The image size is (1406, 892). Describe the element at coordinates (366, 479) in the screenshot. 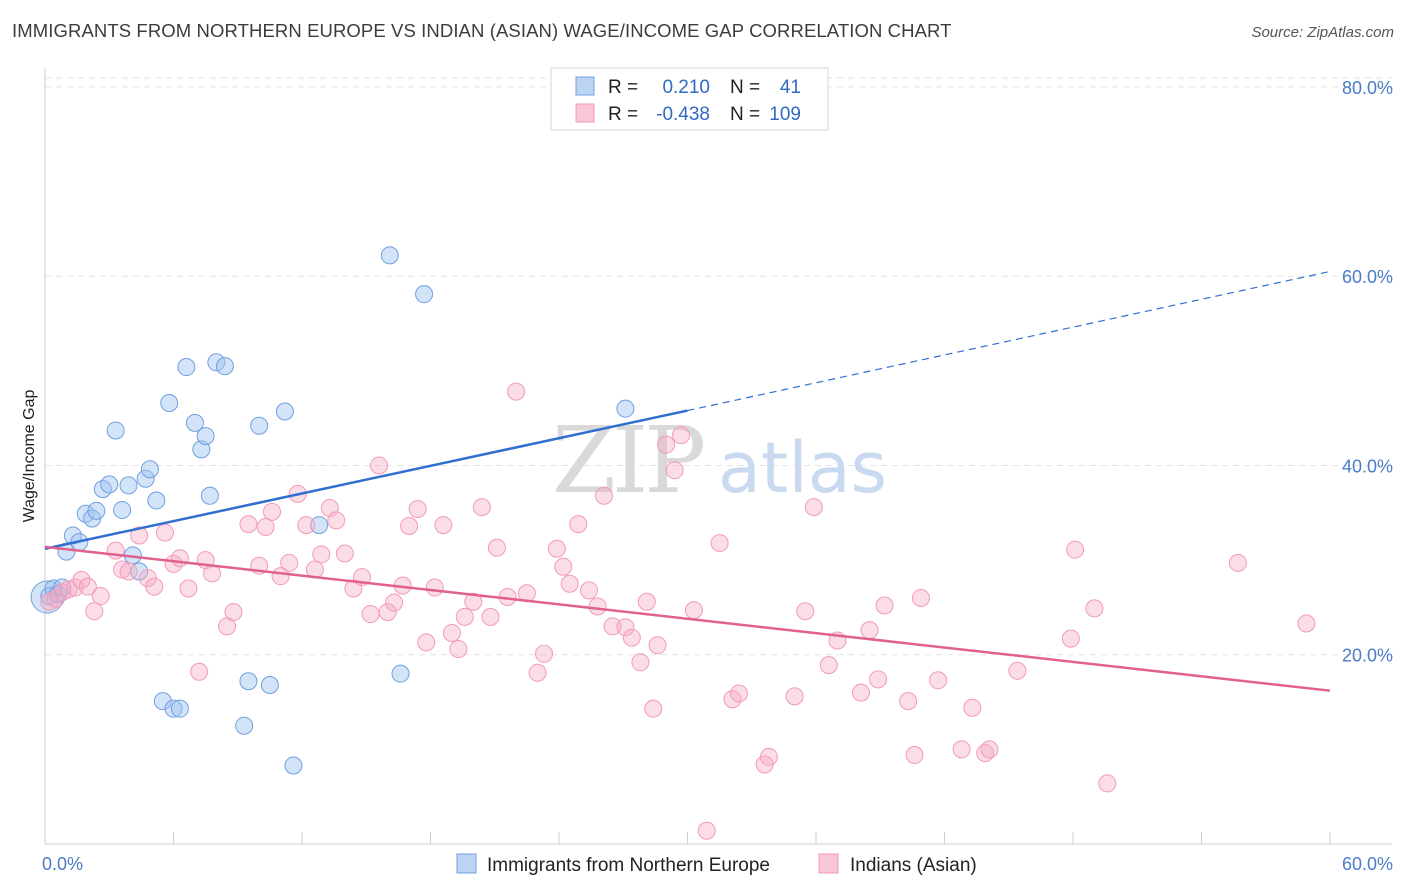

I see `trend-line-northern-europe` at that location.